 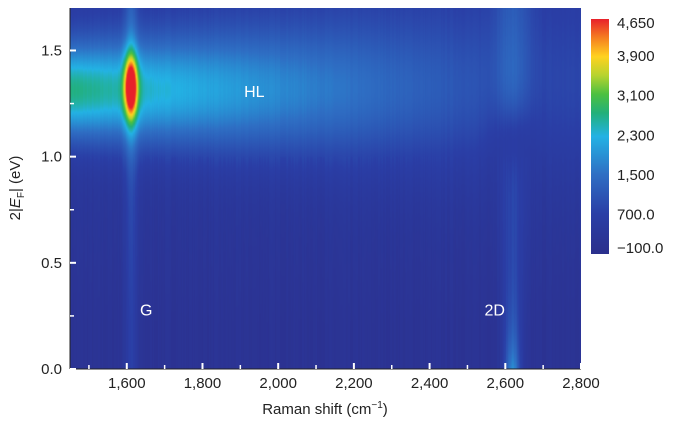 I want to click on x-tick-label: 2,600, so click(x=506, y=383).